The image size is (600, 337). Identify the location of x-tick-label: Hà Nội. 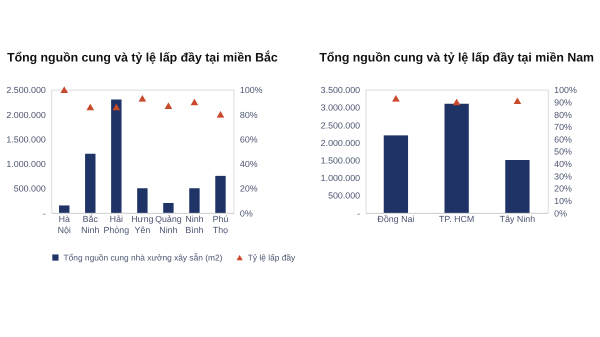
(64, 225).